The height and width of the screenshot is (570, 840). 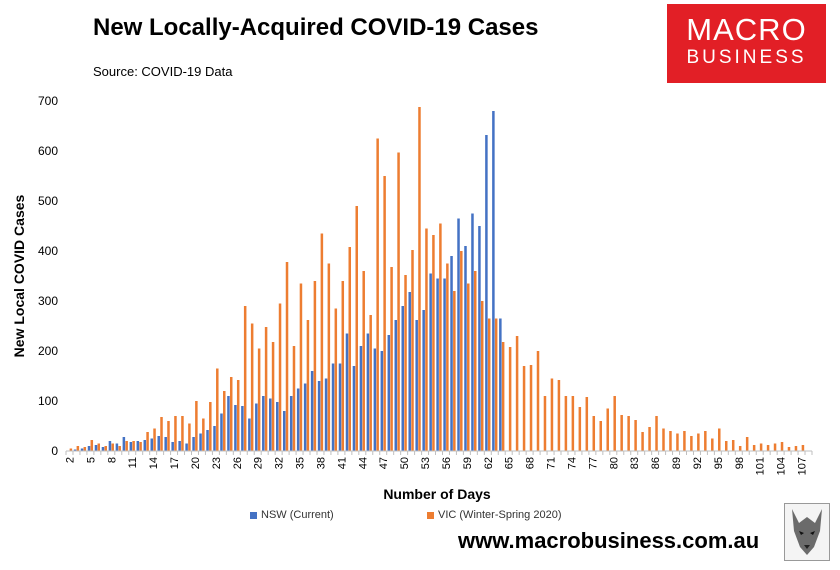 What do you see at coordinates (746, 57) in the screenshot?
I see `logo-line2: BUSINESS` at bounding box center [746, 57].